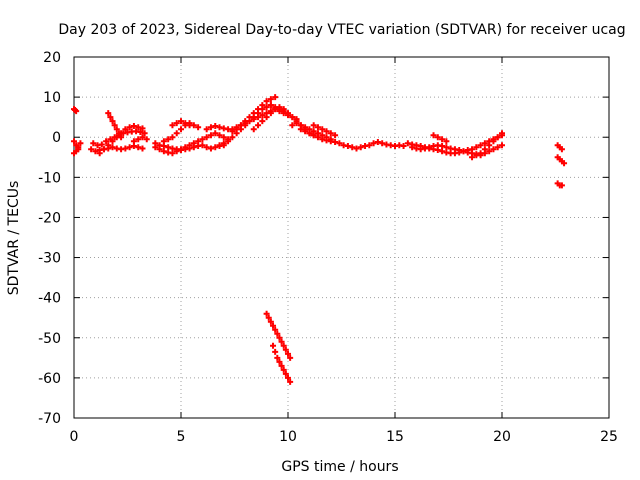 The width and height of the screenshot is (640, 480). I want to click on x-tick-label: 10, so click(288, 437).